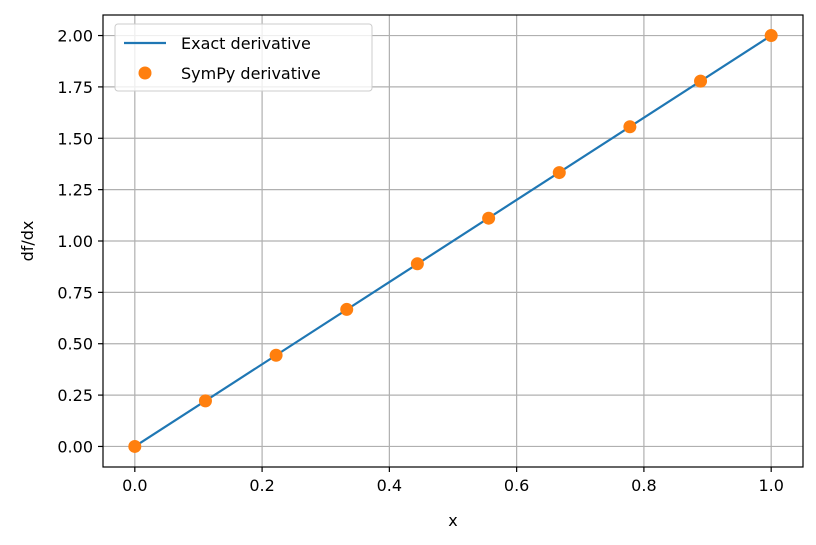 The image size is (816, 545). What do you see at coordinates (27, 241) in the screenshot?
I see `y-axis-label: df/dx` at bounding box center [27, 241].